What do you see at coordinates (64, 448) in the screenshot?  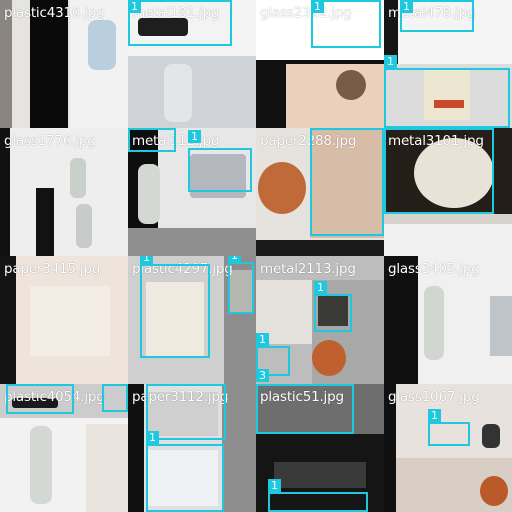 I see `tile-plastic4054: plastic4054.jpg 1 1` at bounding box center [64, 448].